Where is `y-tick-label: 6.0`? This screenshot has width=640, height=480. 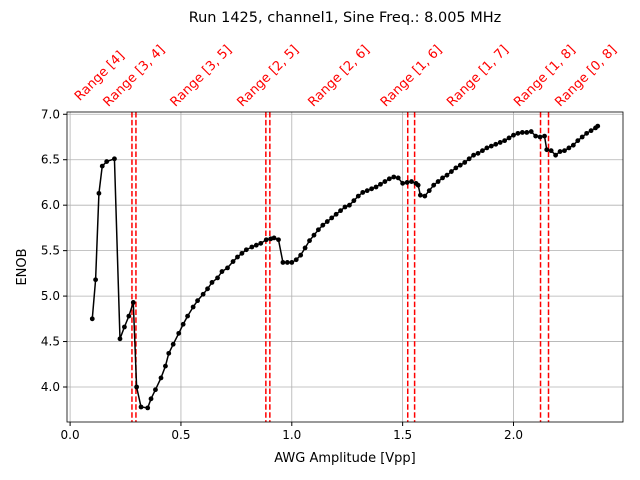
y-tick-label: 6.0 is located at coordinates (50, 205).